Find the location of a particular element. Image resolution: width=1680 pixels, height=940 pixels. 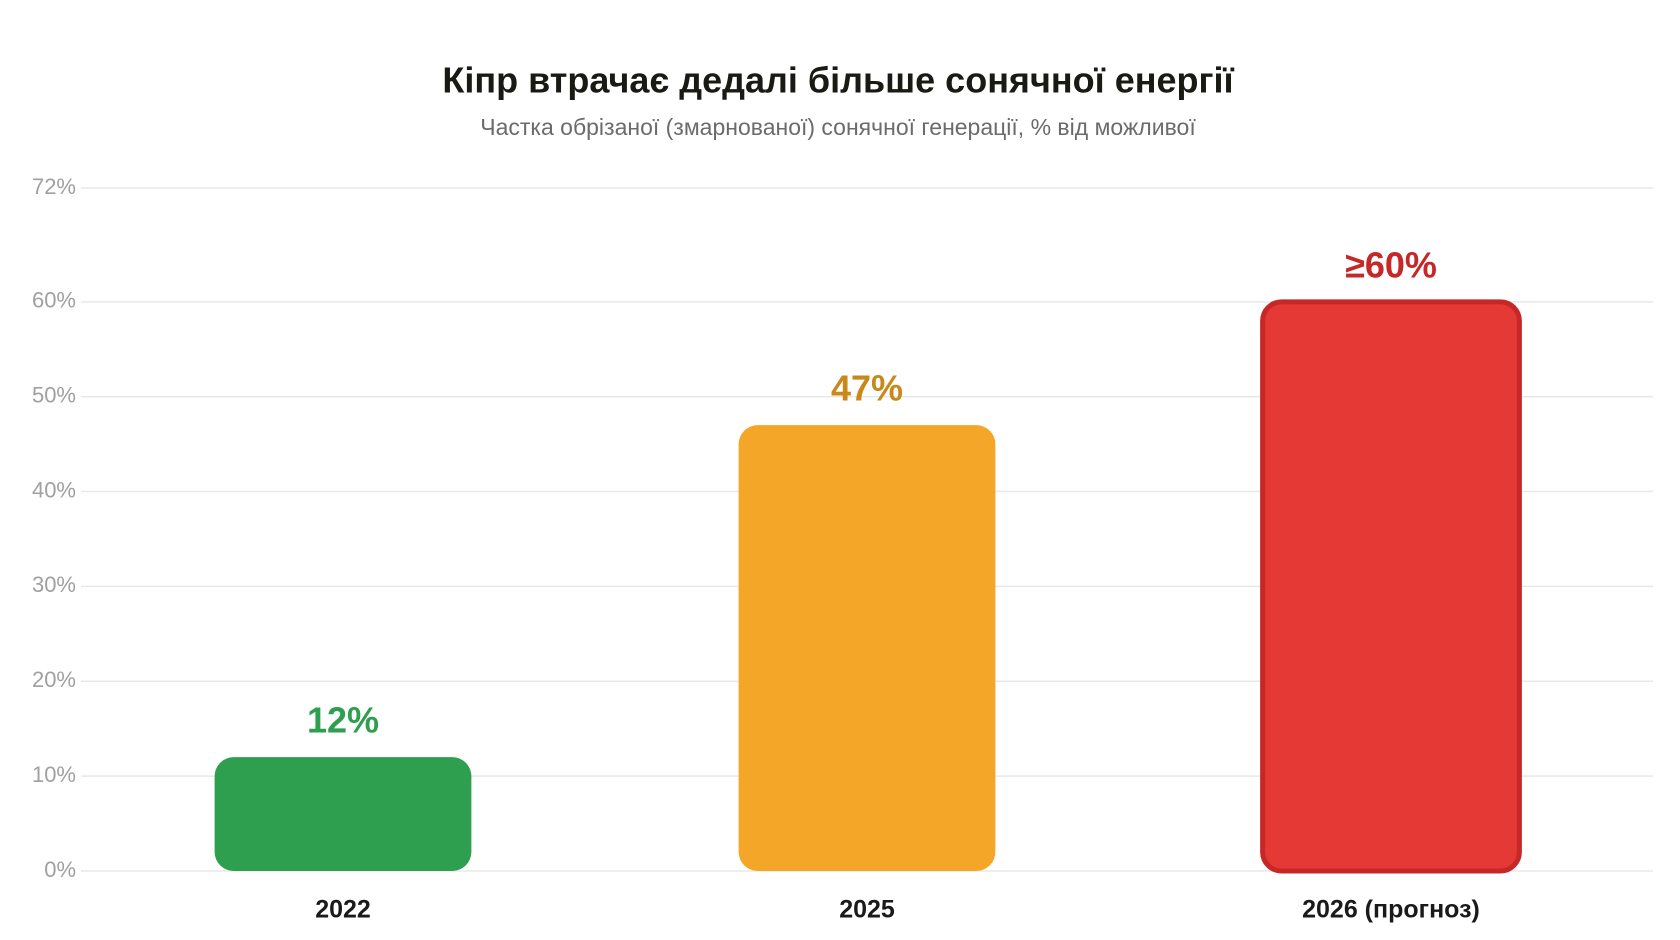

y-tick-label: 20% is located at coordinates (54, 679).